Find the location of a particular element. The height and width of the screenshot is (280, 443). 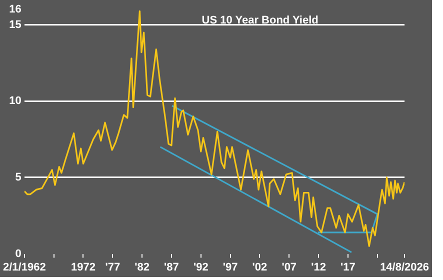

text: US 10 Year Bond Yield is located at coordinates (260, 20).